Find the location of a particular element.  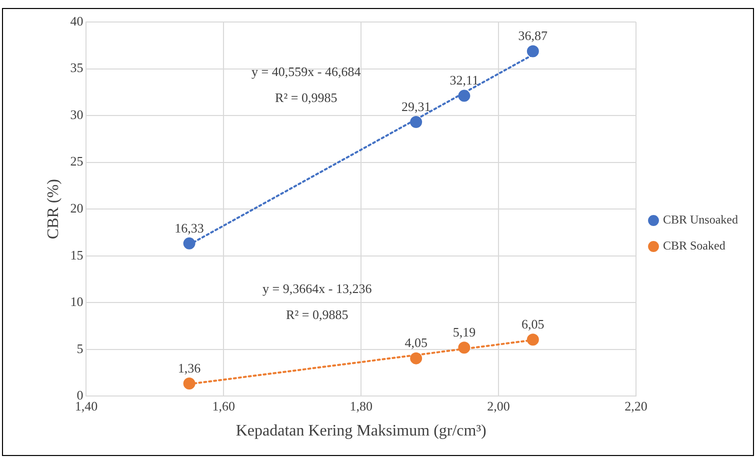

y-tick-label: 20 is located at coordinates (77, 208).